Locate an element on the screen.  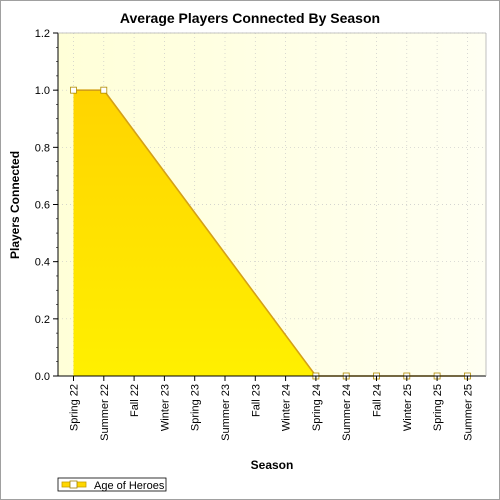
y-tick-label: 0.6 is located at coordinates (42, 206).